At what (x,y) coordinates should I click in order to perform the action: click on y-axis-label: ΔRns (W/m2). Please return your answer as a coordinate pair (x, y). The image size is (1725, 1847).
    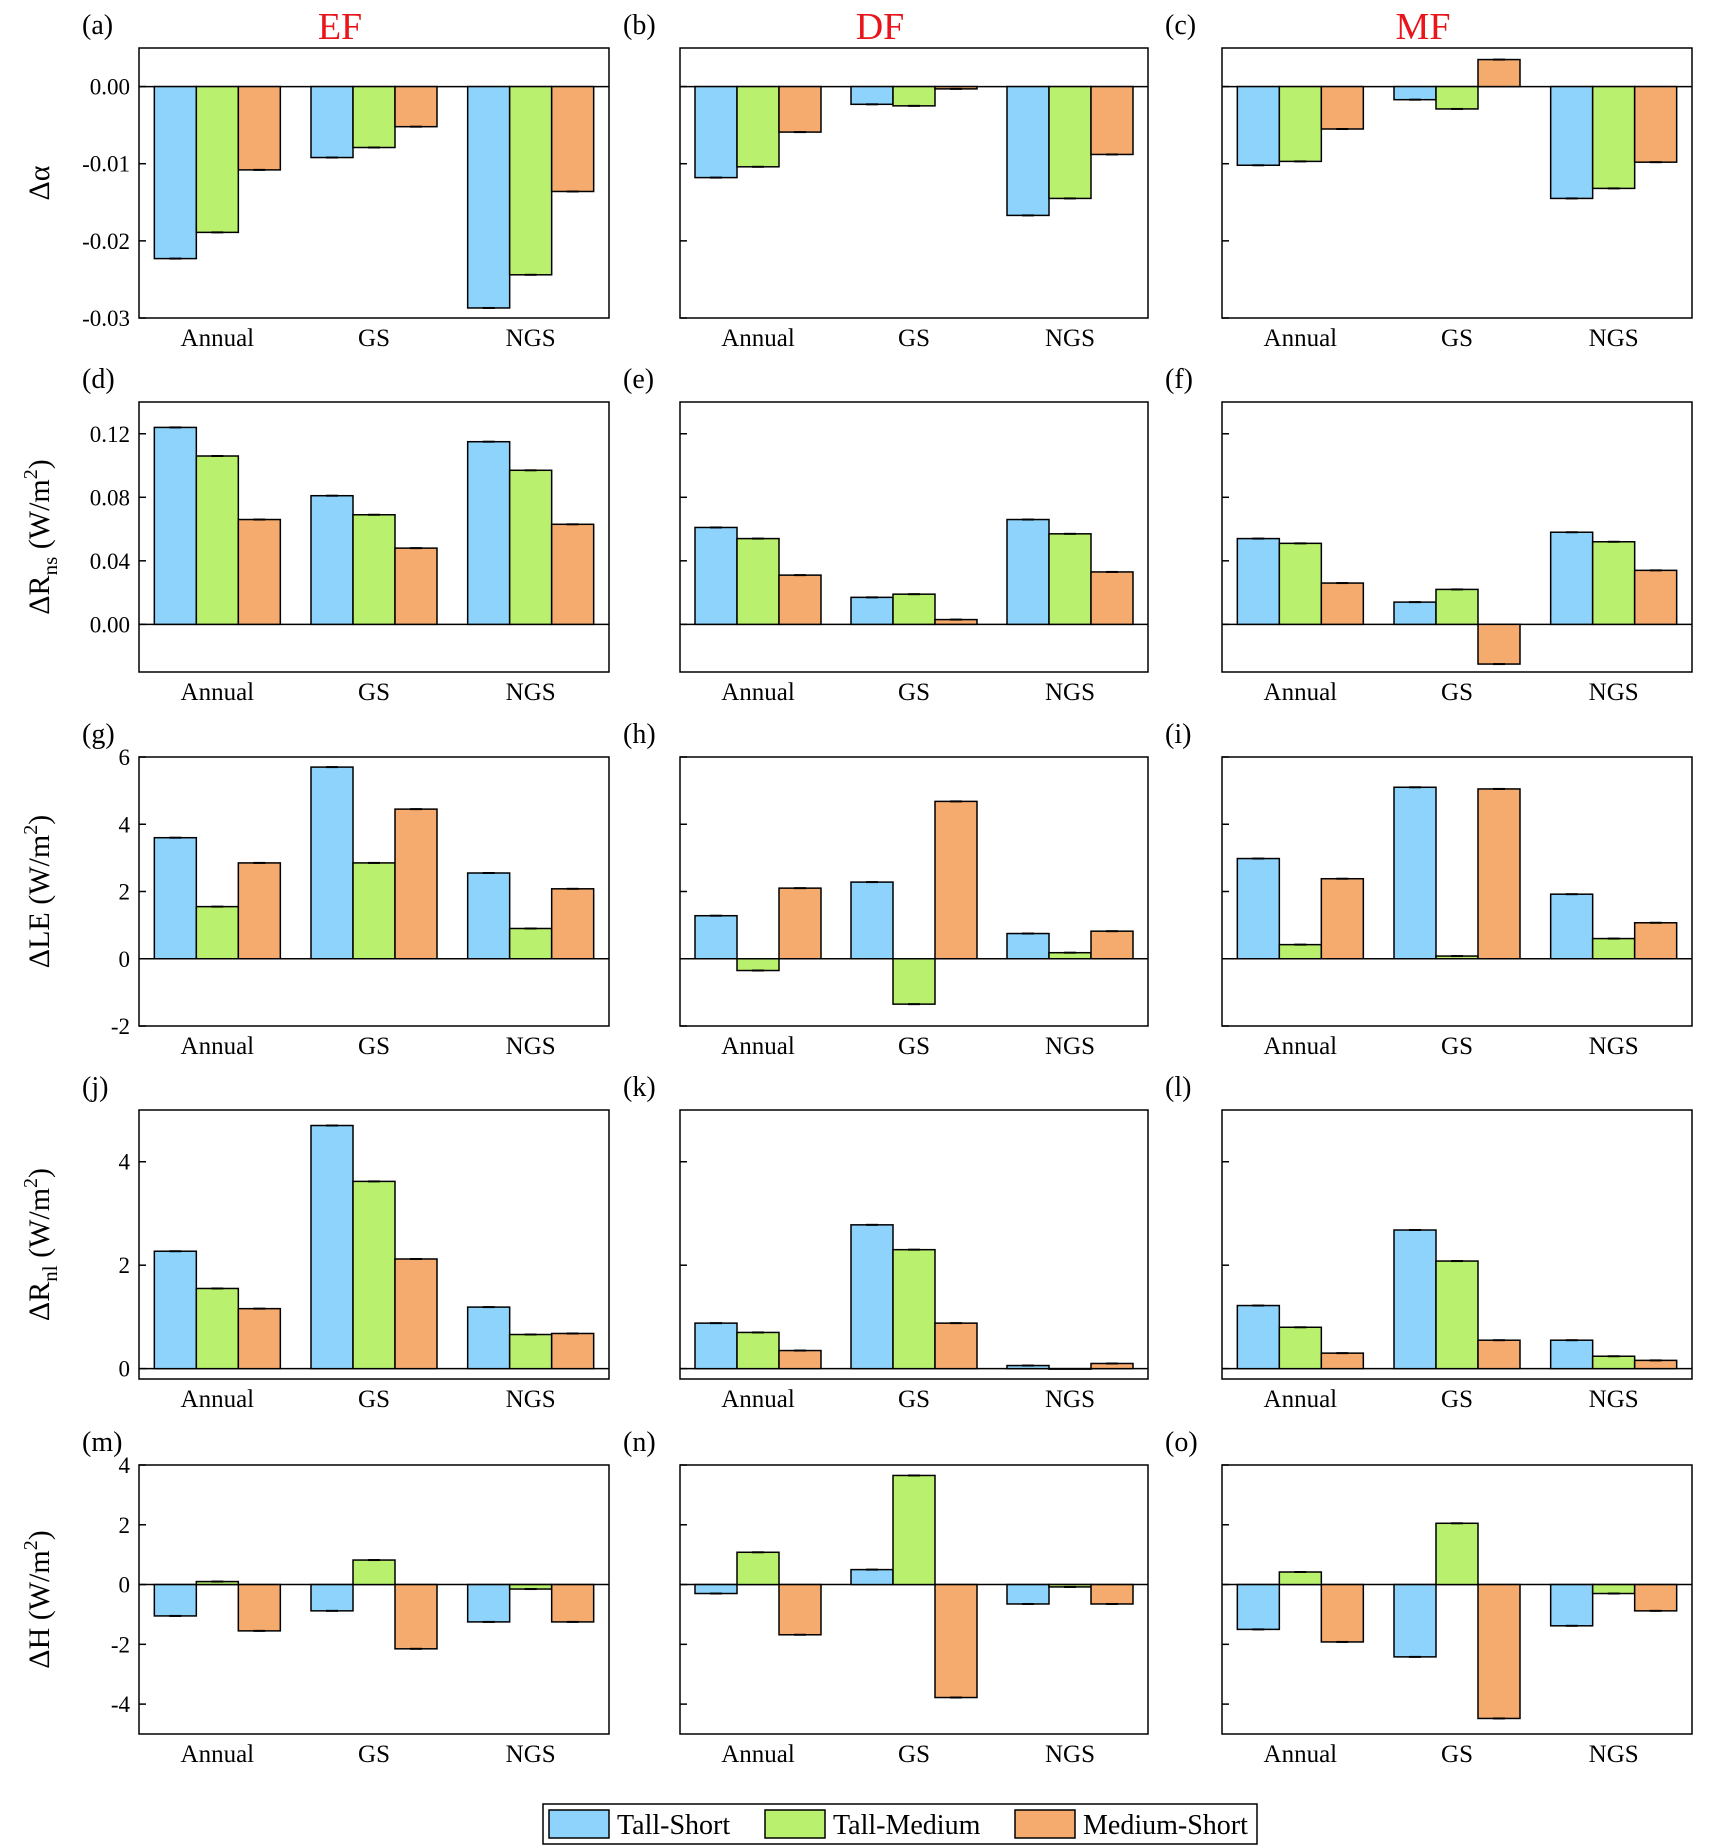
    Looking at the image, I should click on (41, 536).